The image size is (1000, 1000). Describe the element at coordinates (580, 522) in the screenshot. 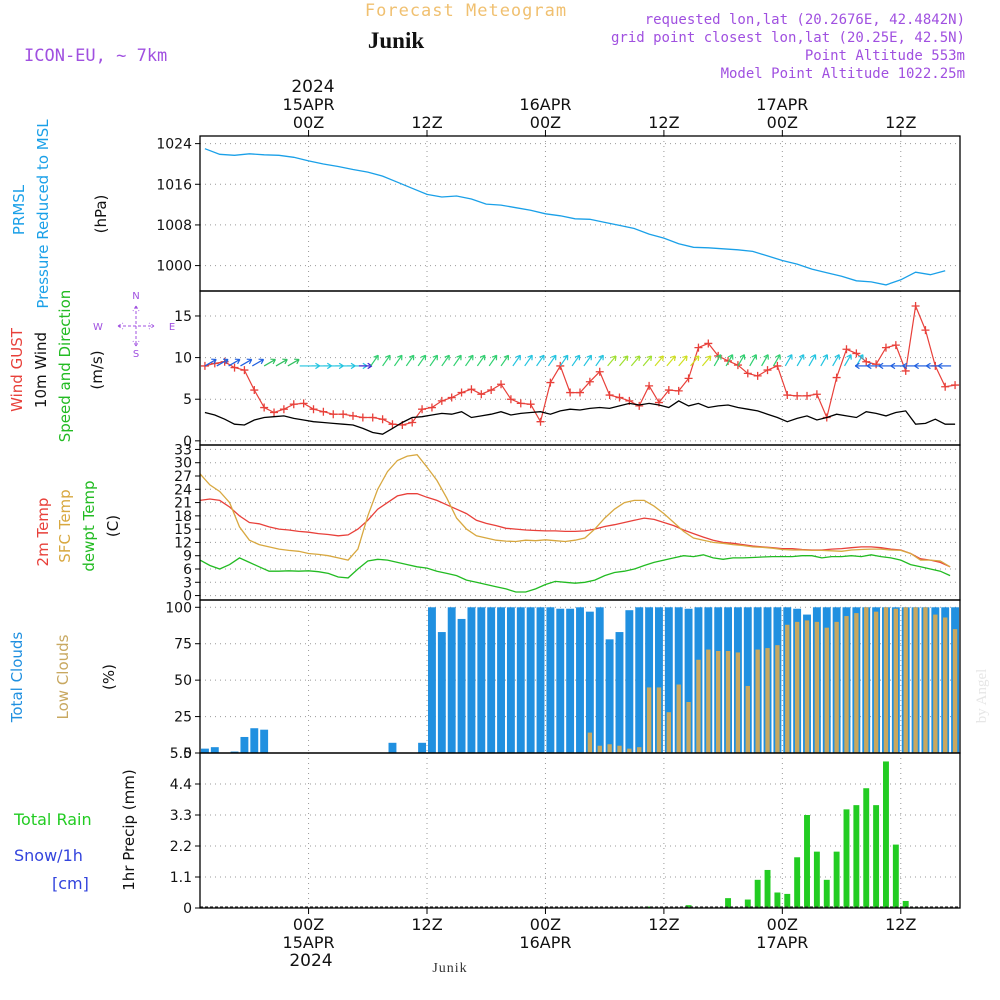

I see `panel-frame` at that location.